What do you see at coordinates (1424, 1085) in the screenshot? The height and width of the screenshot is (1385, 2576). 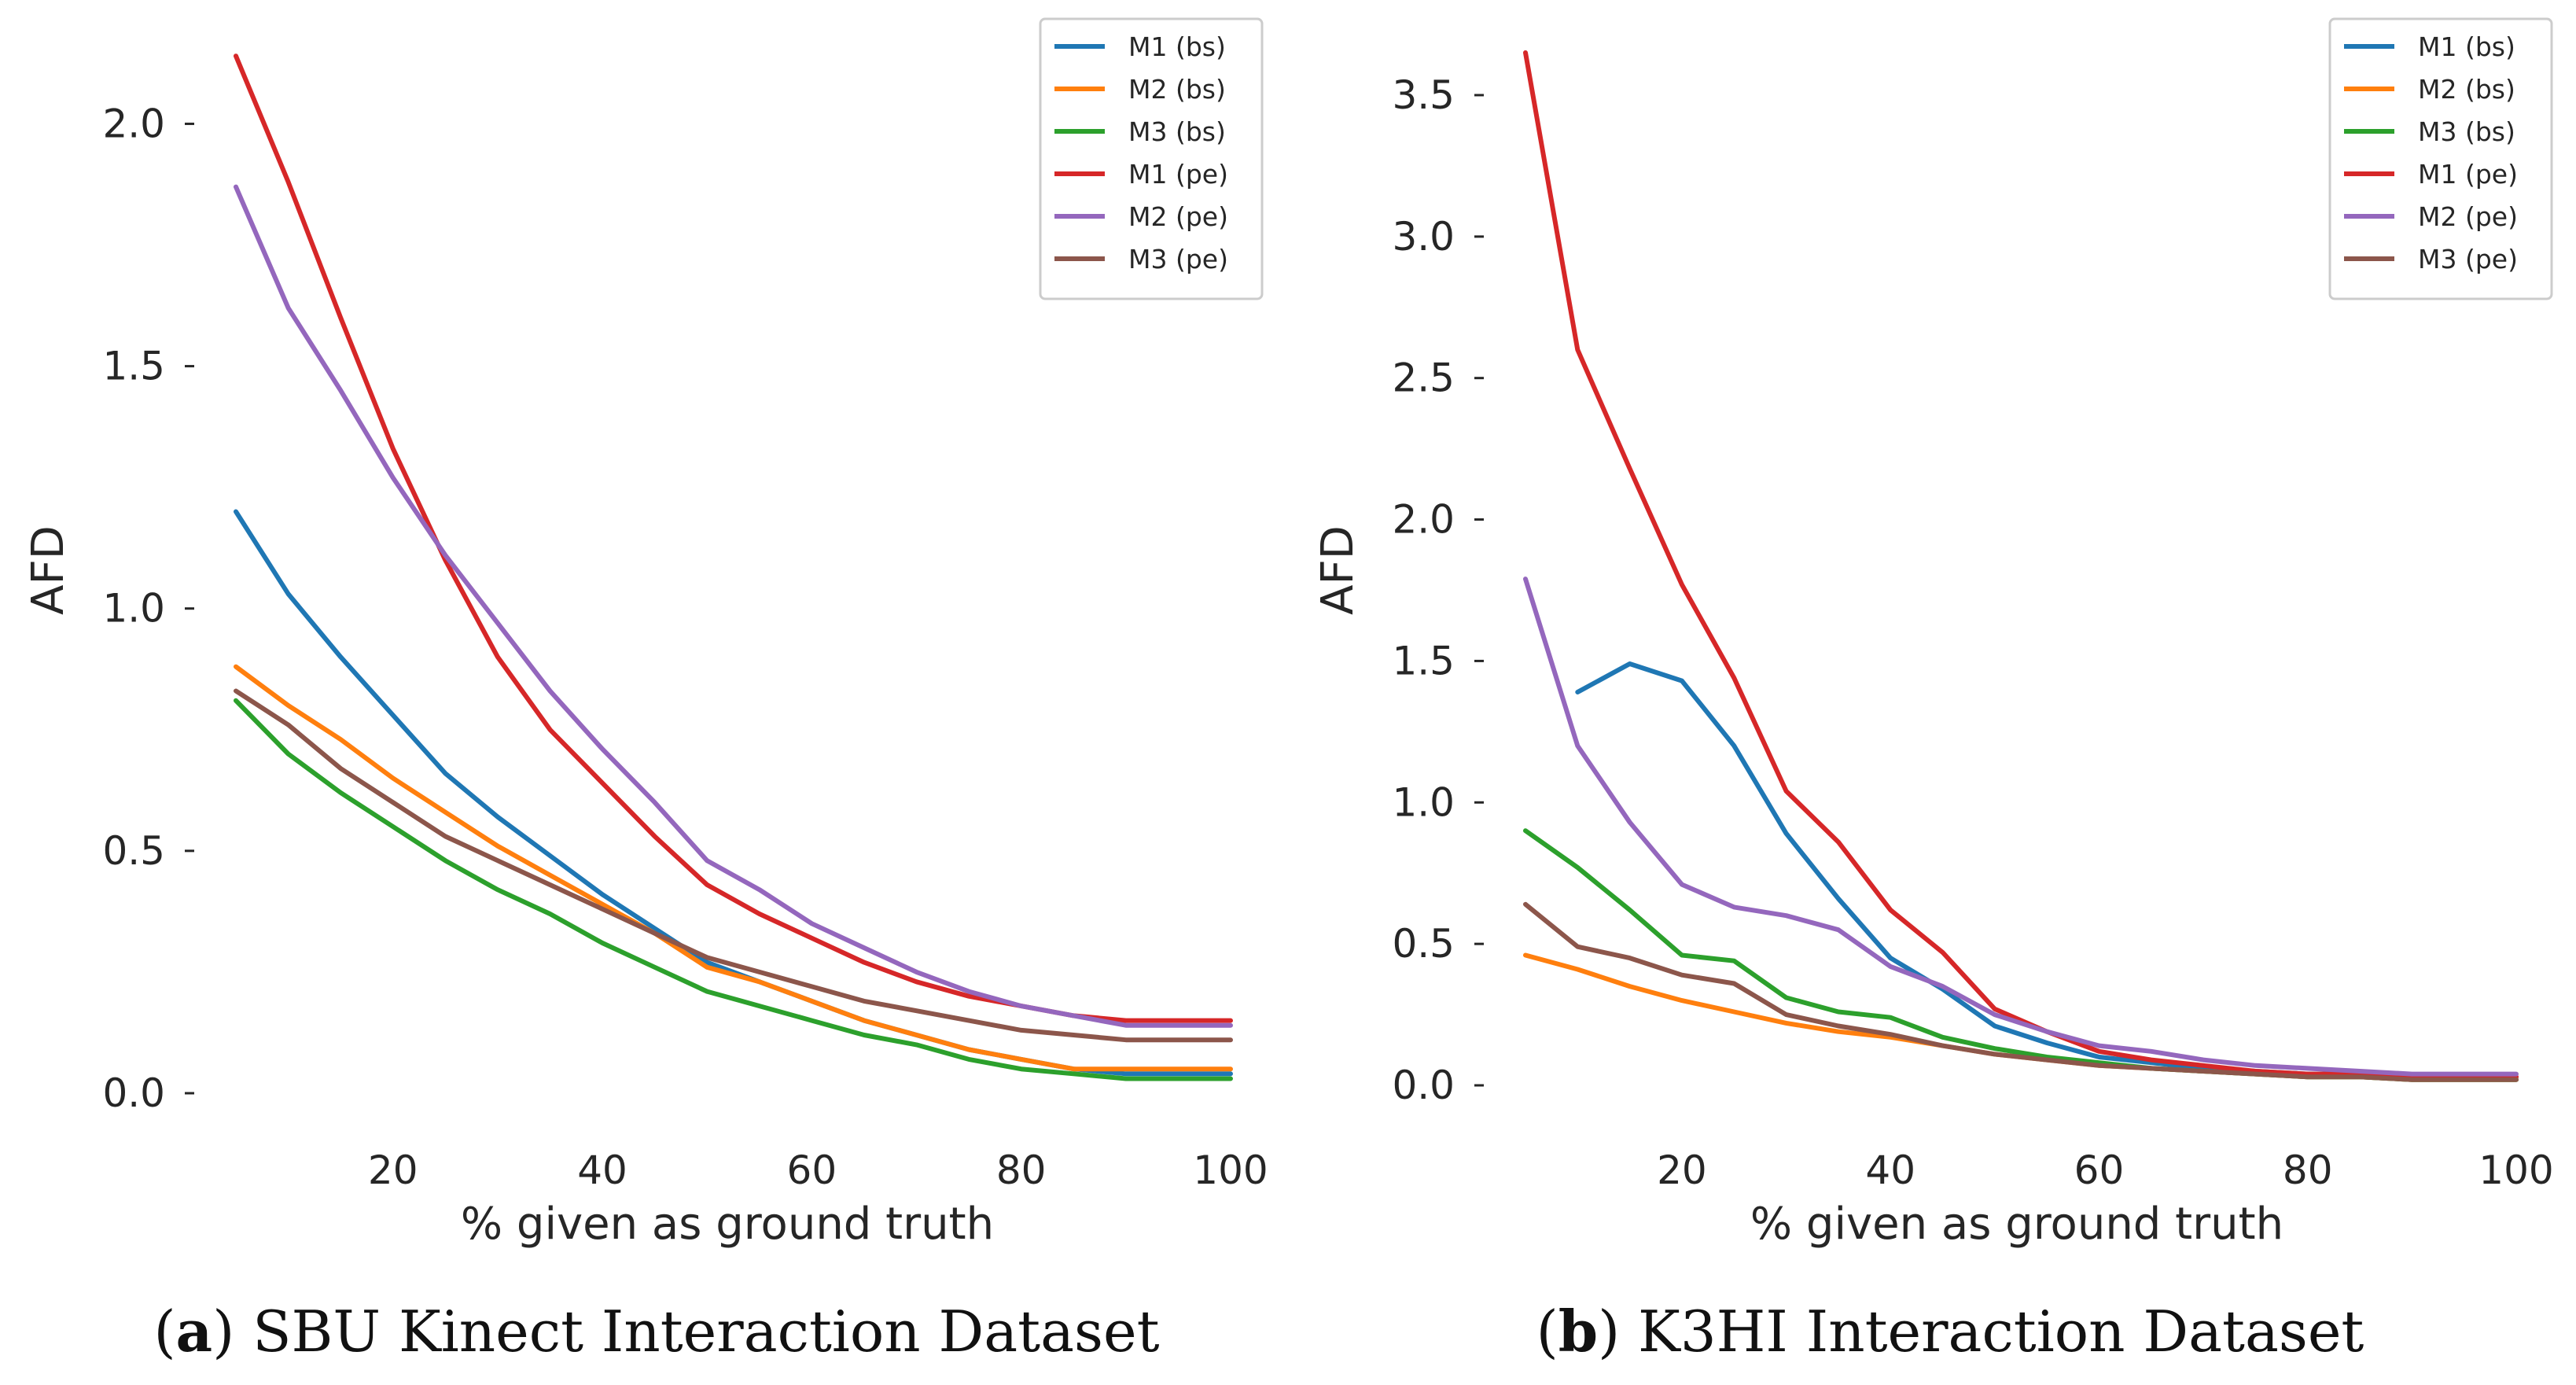 I see `panel-b-y-tick-label: 0.0` at bounding box center [1424, 1085].